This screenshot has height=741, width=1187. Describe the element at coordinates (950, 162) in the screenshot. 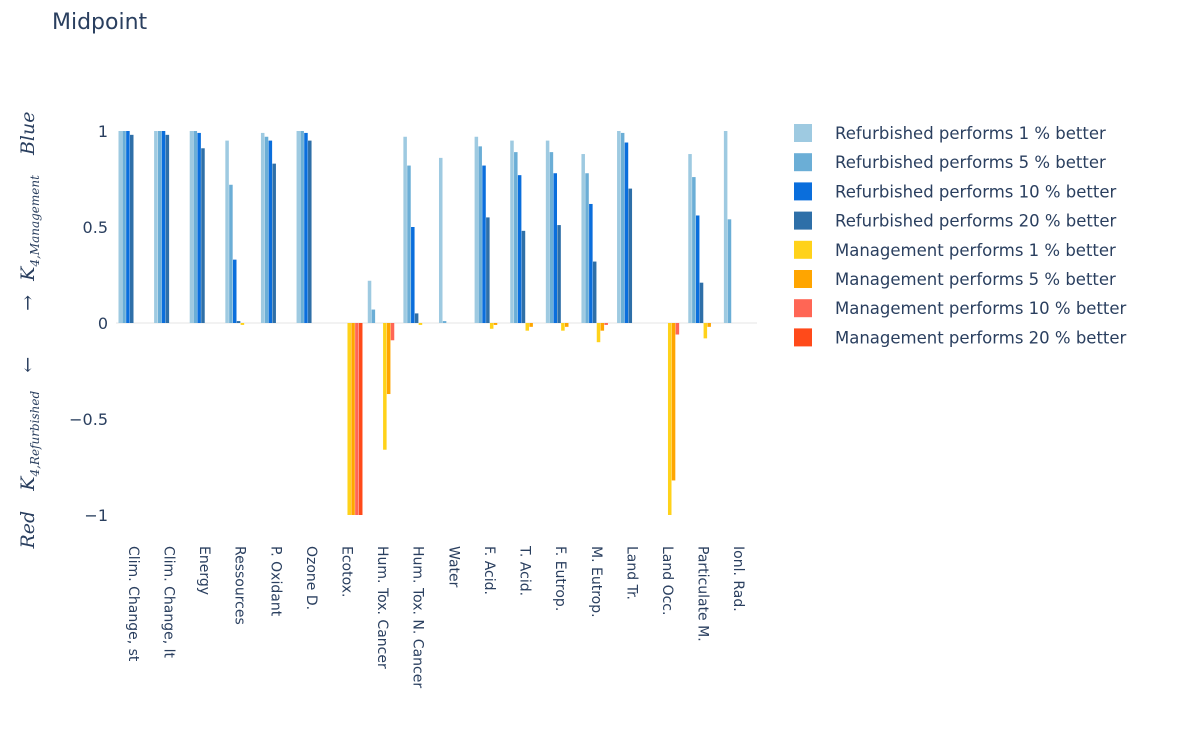

I see `legend-item: Refurbished performs 5 % better` at that location.